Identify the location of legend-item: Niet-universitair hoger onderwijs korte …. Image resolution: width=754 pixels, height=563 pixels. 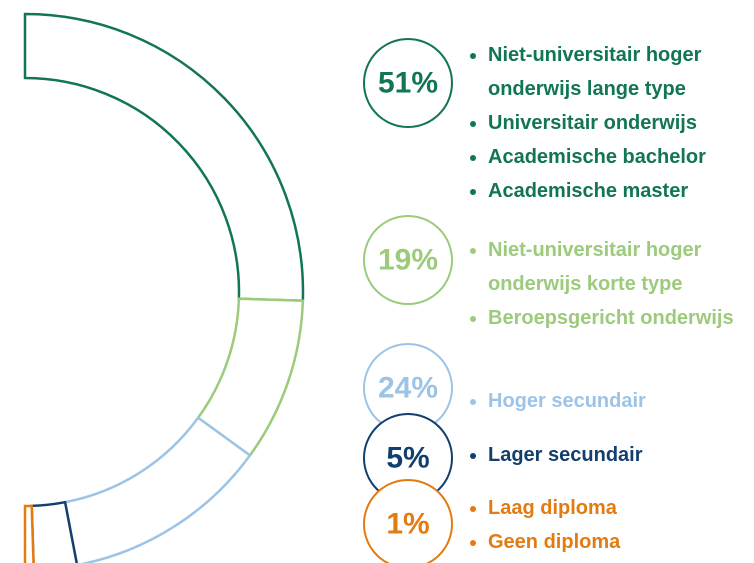
(621, 267).